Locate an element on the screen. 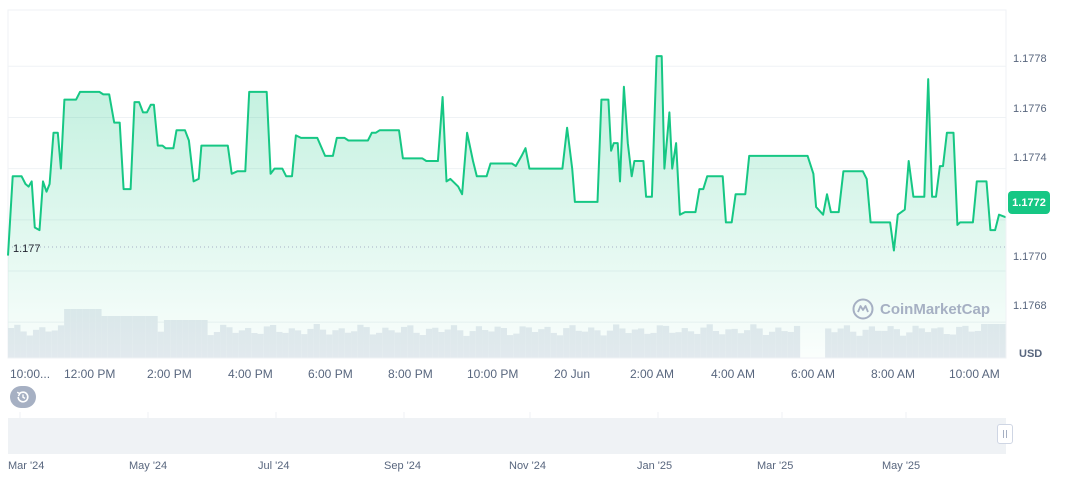  x-tick-label: 8:00 AM is located at coordinates (893, 374).